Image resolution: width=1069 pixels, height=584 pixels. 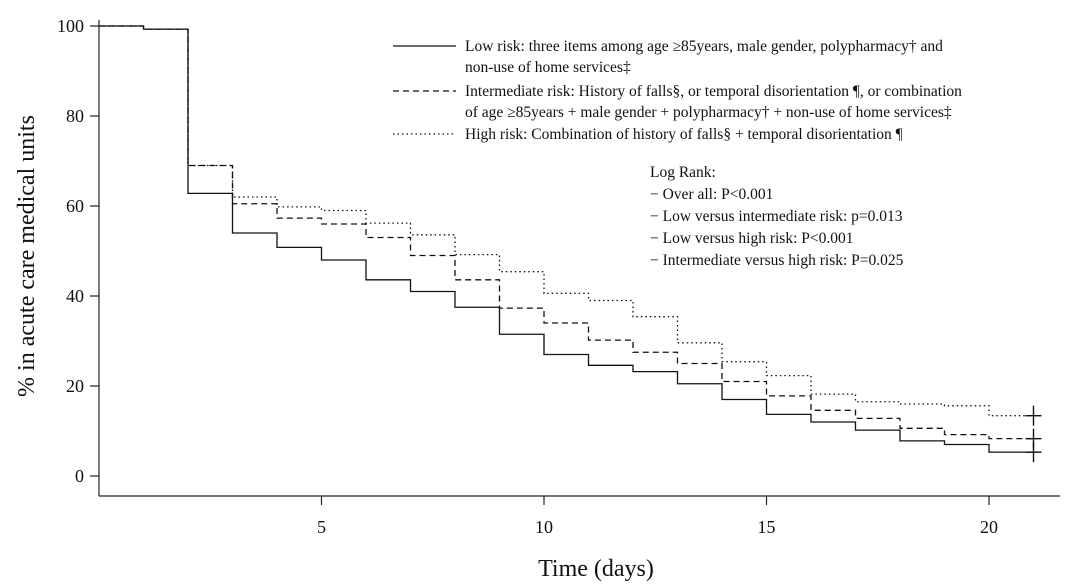 I want to click on x-axis-title: Time (days), so click(x=596, y=569).